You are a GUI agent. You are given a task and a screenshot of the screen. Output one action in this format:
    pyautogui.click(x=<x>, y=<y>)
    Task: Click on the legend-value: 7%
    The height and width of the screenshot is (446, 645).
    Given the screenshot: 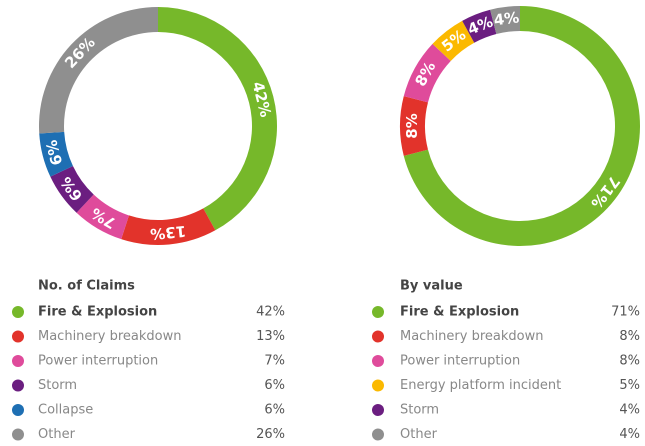 What is the action you would take?
    pyautogui.click(x=274, y=361)
    